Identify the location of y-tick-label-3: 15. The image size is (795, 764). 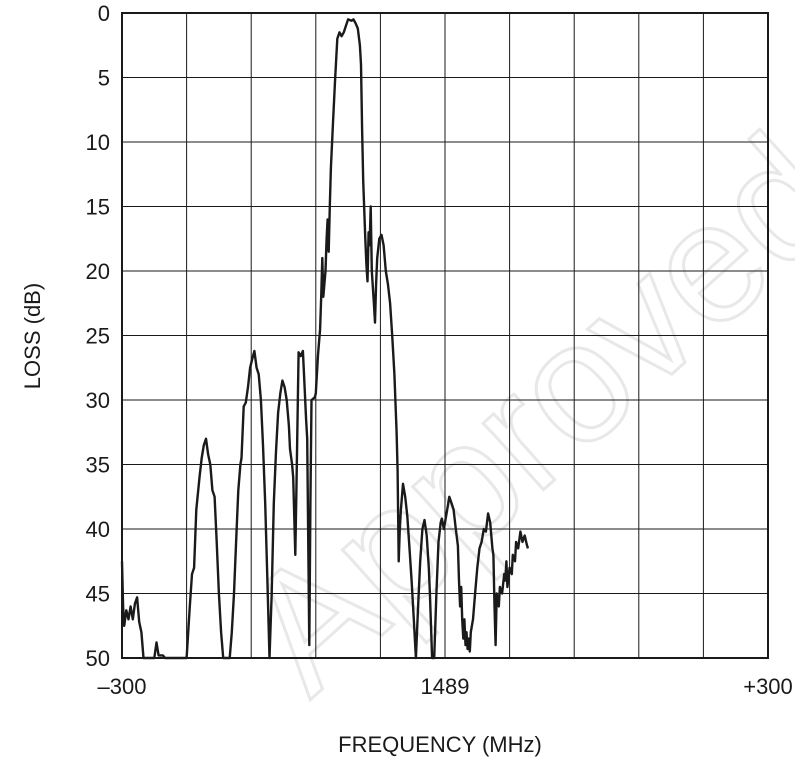
(98, 207).